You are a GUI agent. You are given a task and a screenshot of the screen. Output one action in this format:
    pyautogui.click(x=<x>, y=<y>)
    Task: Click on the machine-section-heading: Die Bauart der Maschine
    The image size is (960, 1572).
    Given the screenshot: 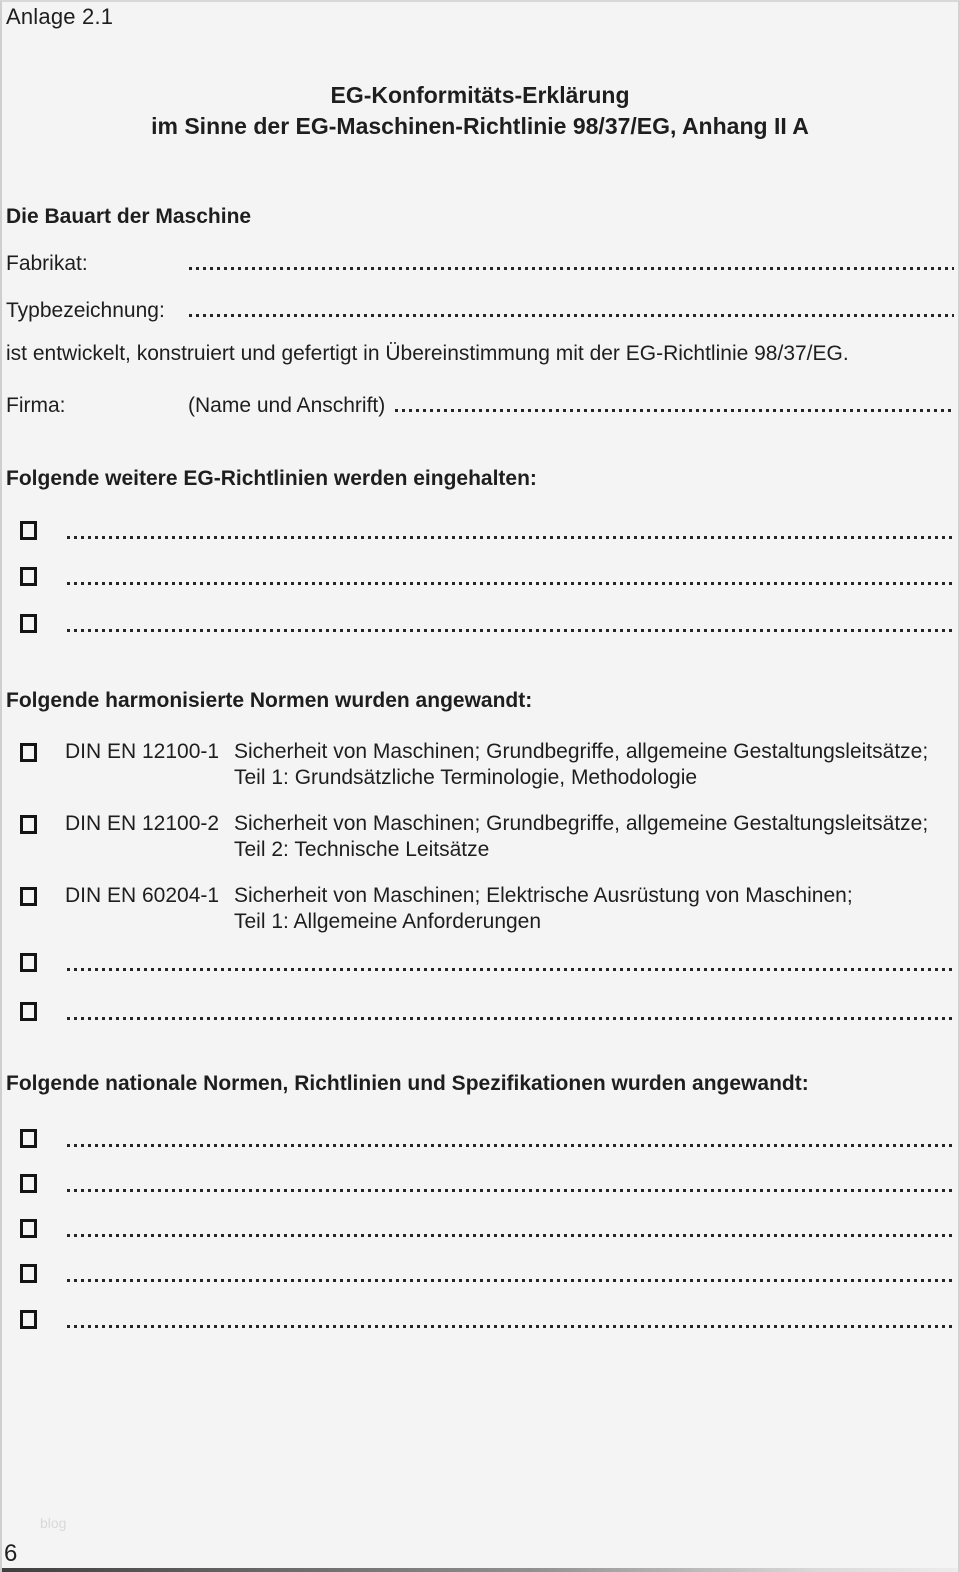 What is the action you would take?
    pyautogui.click(x=129, y=216)
    